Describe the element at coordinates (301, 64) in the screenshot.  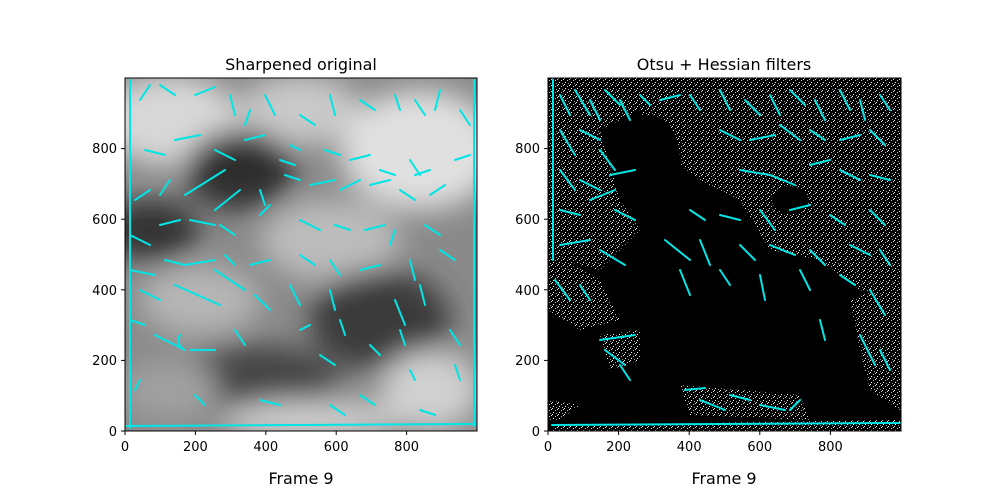
I see `left-panel-title: Sharpened original` at that location.